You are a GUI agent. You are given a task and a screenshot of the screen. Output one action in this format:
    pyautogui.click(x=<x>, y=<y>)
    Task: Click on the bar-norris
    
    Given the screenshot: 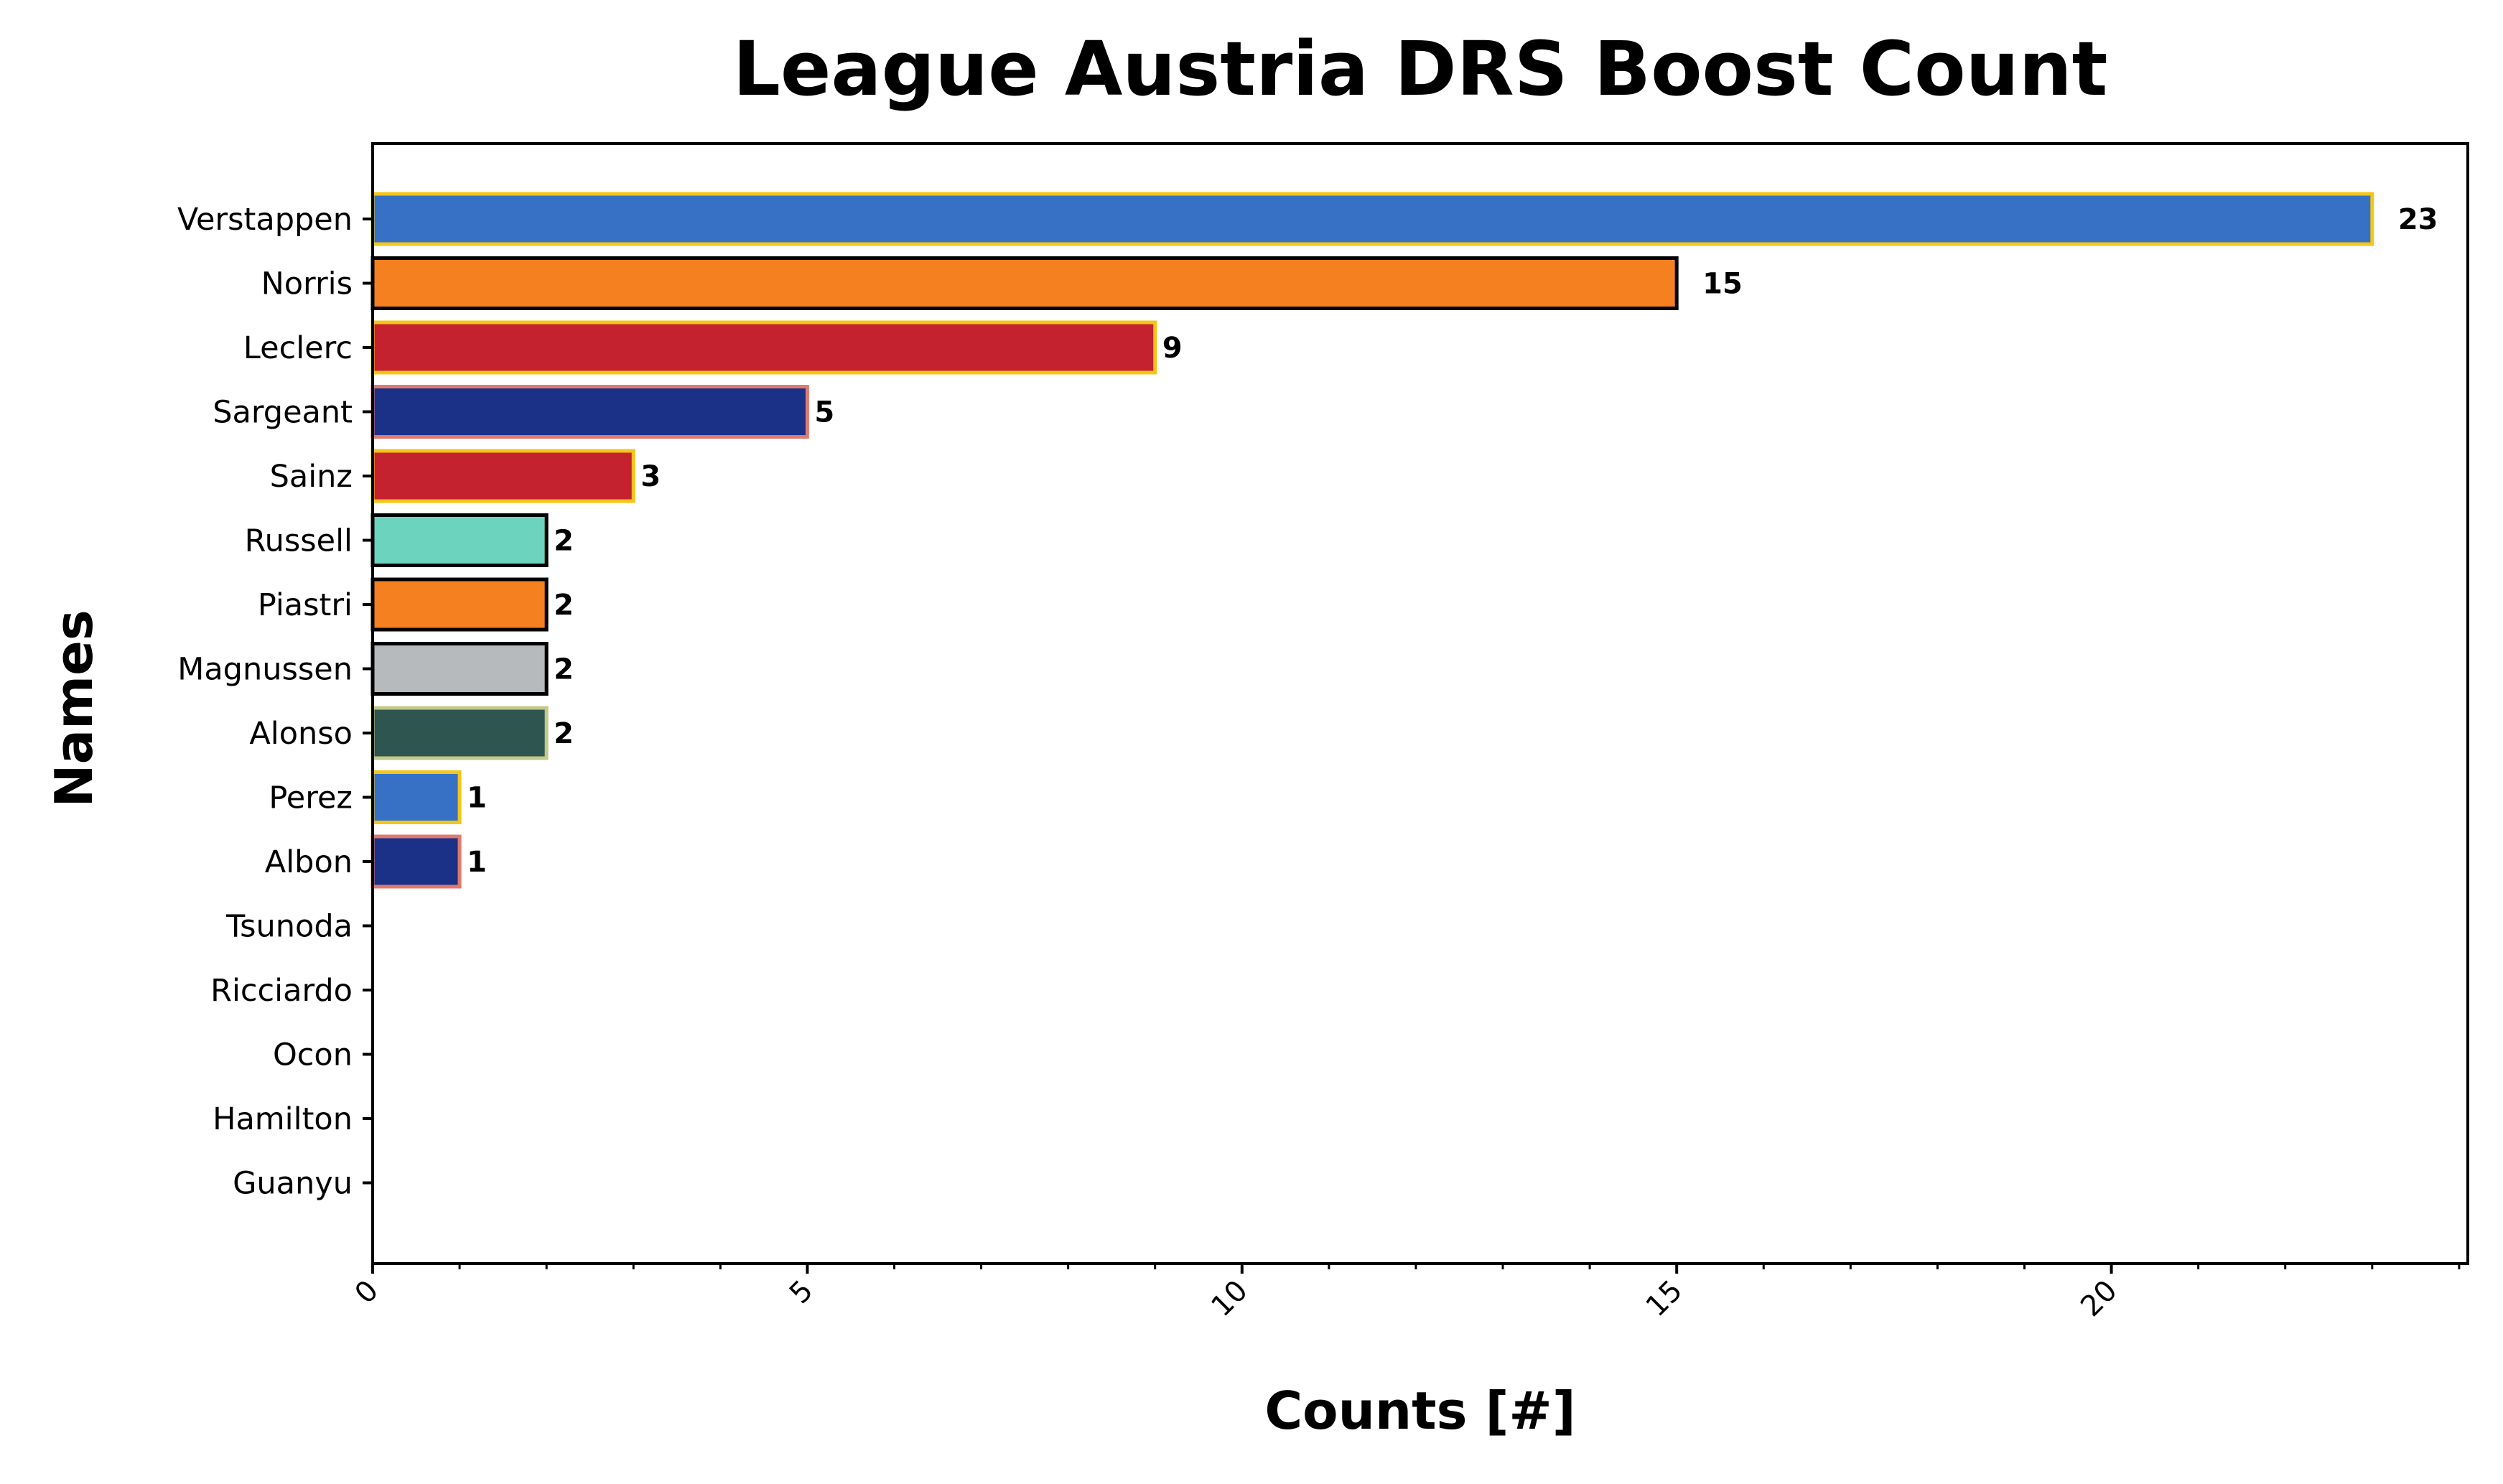 What is the action you would take?
    pyautogui.click(x=1024, y=283)
    